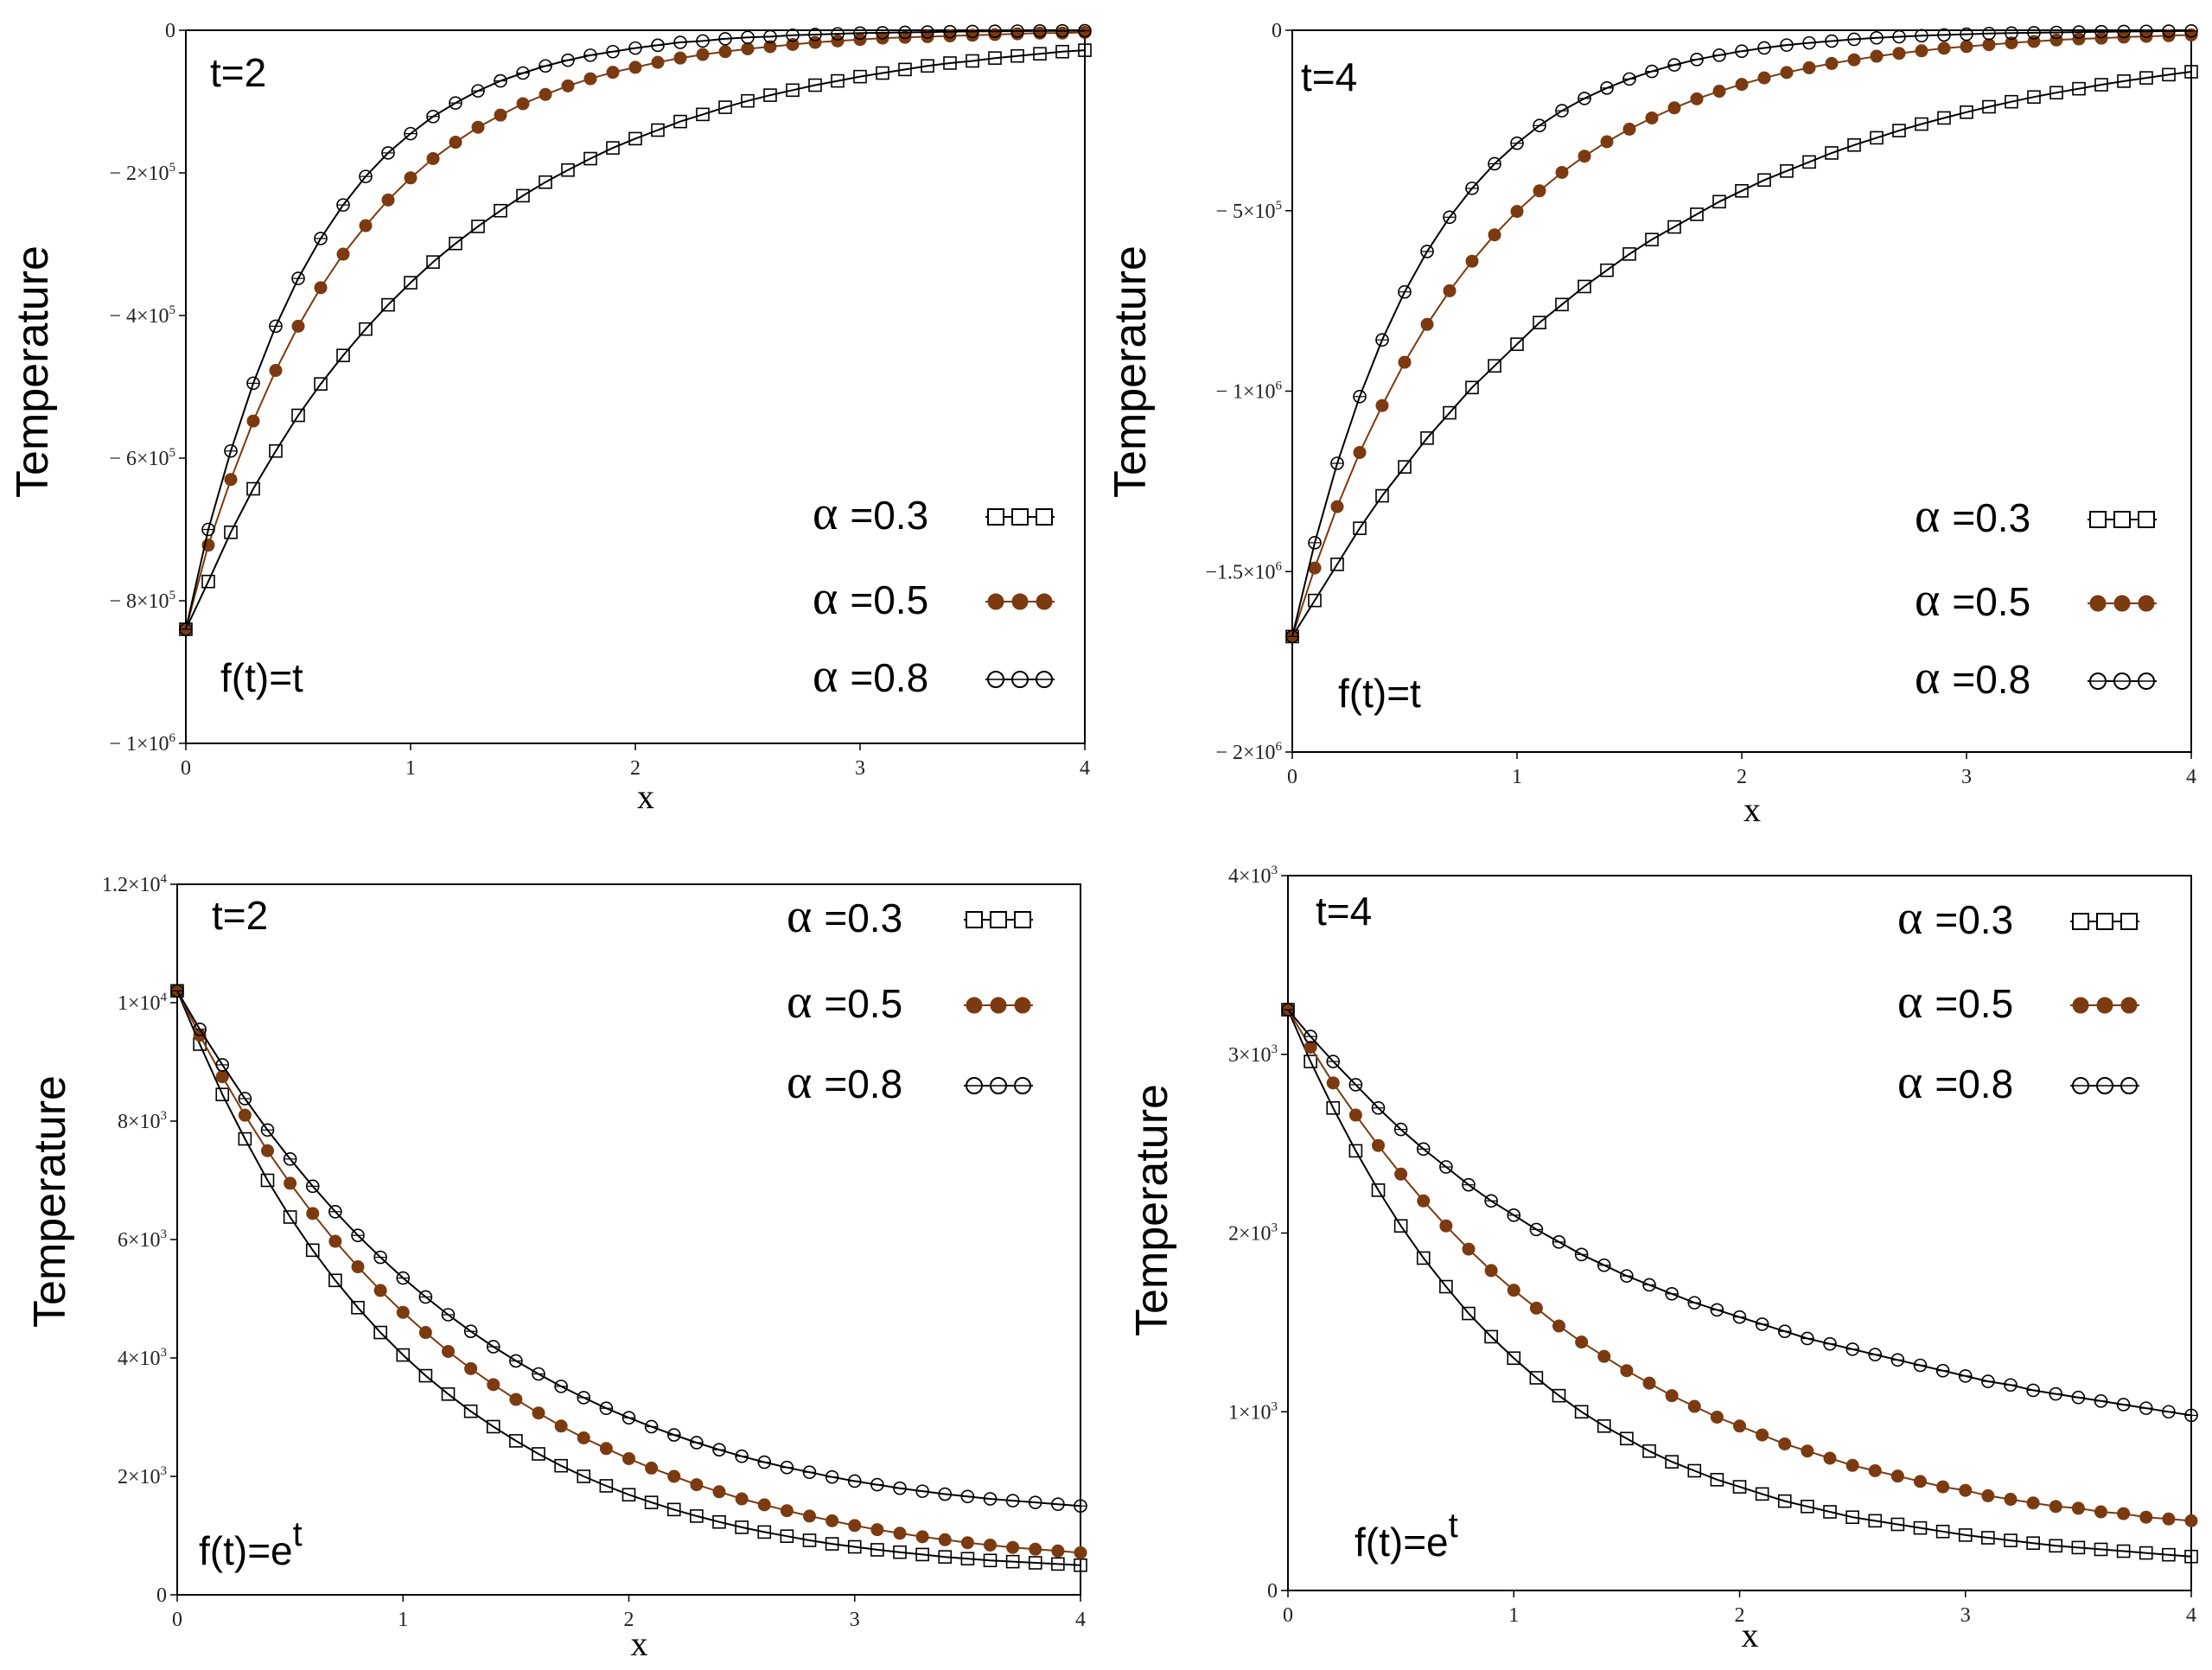 The width and height of the screenshot is (2212, 1670). What do you see at coordinates (1253, 1233) in the screenshot?
I see `y-tick-label: 2×10³` at bounding box center [1253, 1233].